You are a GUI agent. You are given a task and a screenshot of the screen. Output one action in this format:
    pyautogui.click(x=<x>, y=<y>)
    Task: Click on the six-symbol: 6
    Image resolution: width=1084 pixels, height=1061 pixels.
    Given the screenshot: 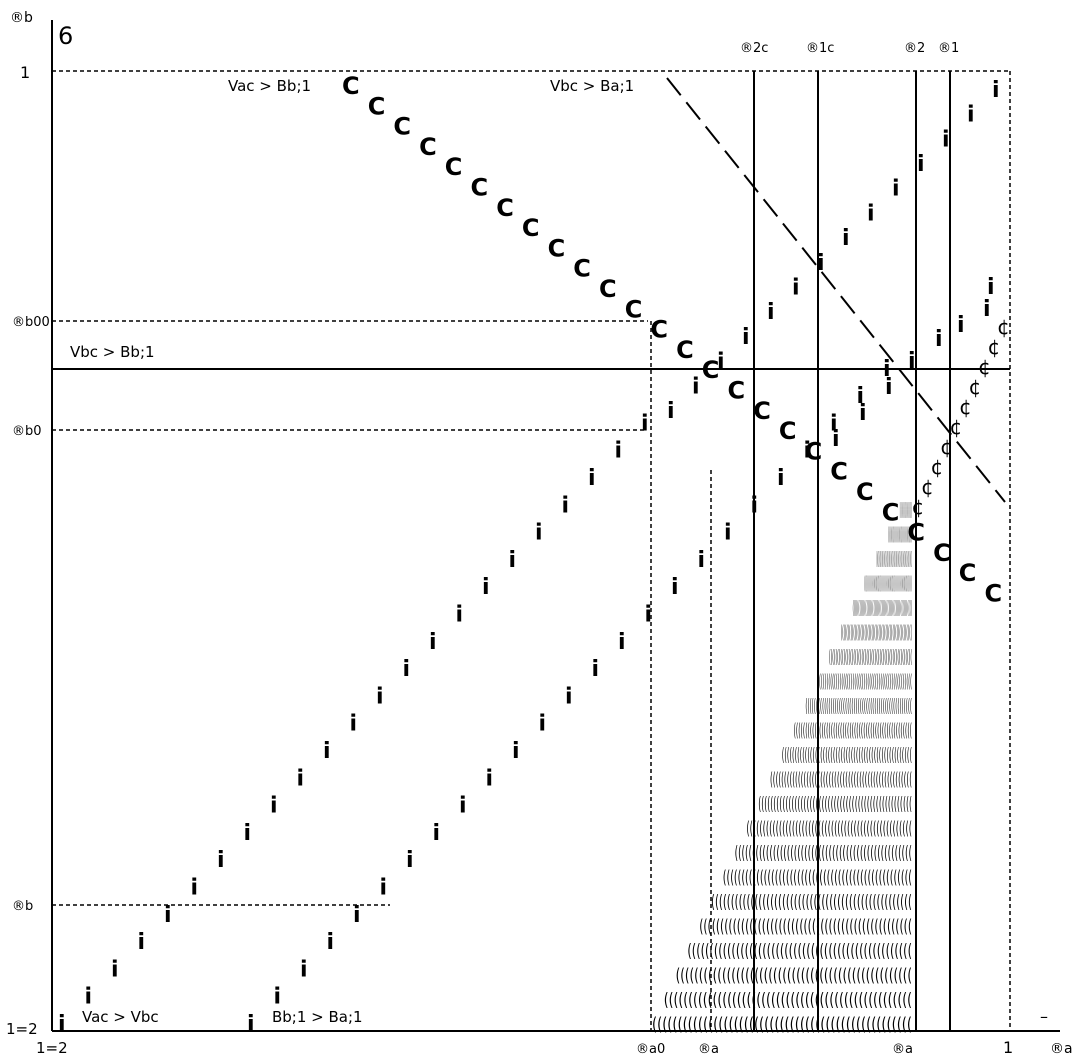 What is the action you would take?
    pyautogui.click(x=65, y=36)
    